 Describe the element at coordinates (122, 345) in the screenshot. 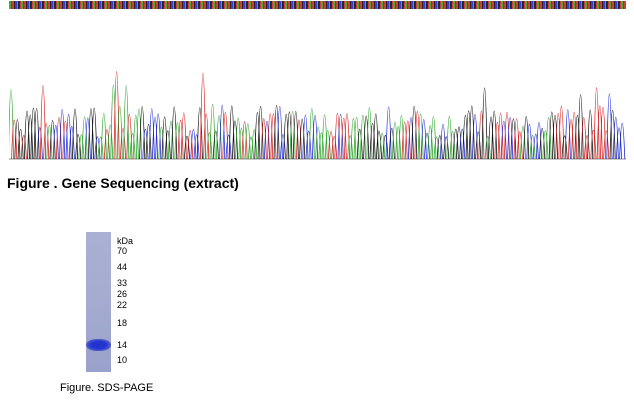

I see `marker-label-14: 14` at that location.